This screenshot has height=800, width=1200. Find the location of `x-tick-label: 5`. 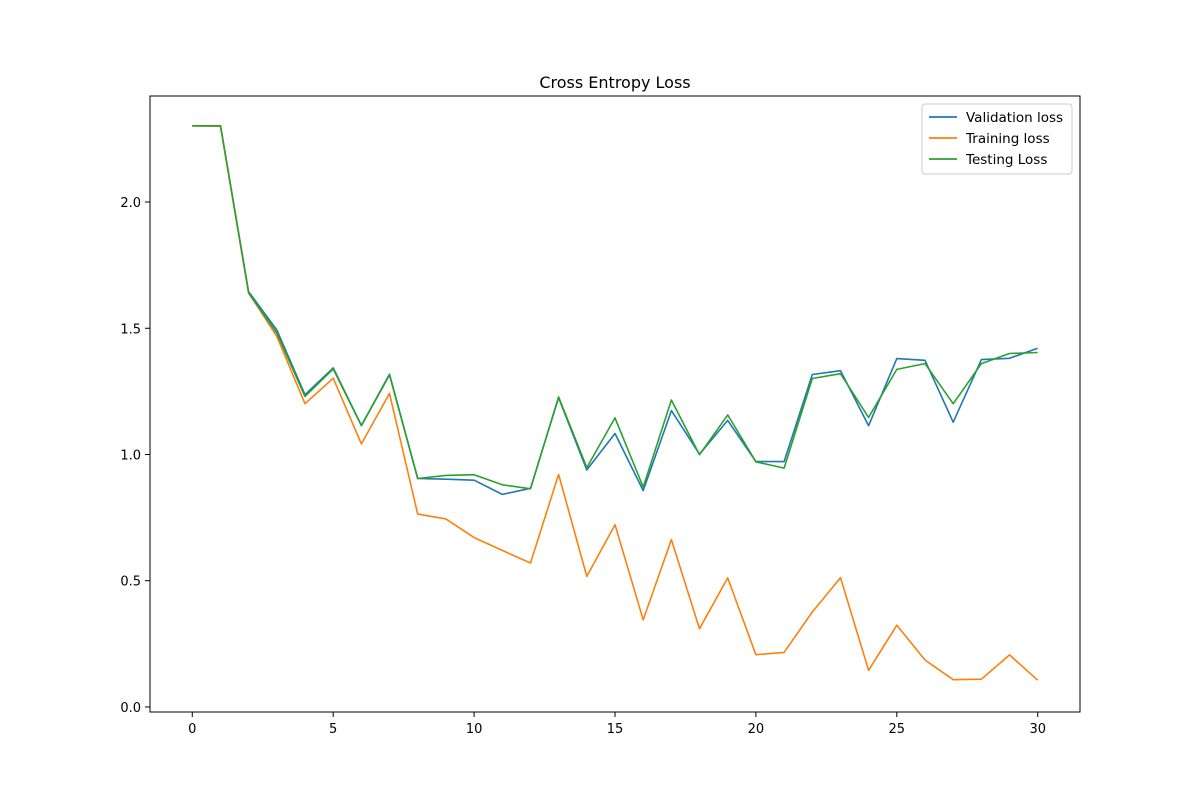

x-tick-label: 5 is located at coordinates (333, 729).